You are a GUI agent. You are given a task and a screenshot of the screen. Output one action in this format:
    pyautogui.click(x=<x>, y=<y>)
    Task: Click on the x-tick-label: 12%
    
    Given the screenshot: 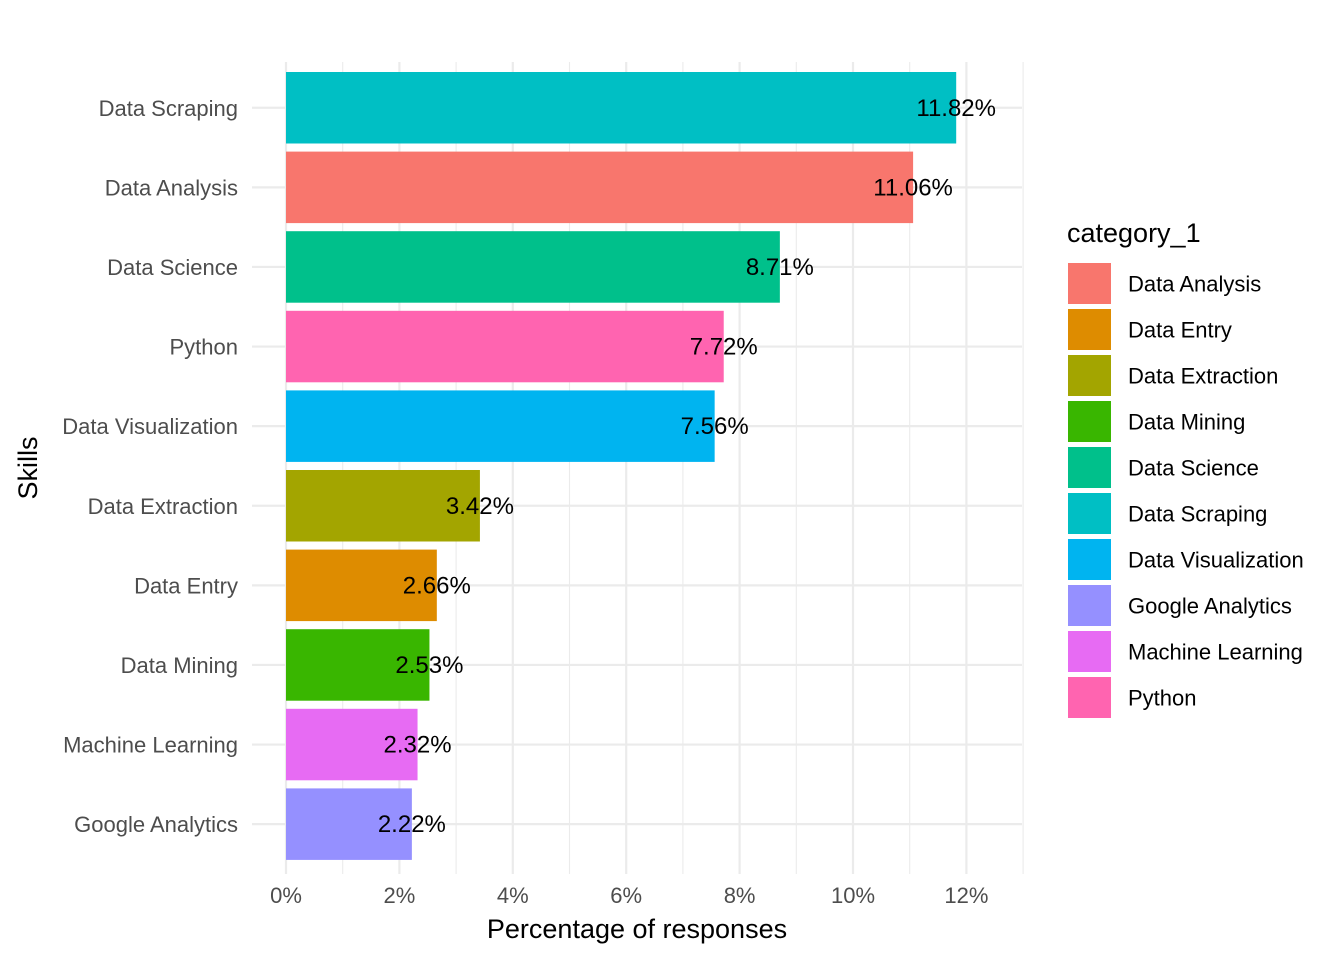 What is the action you would take?
    pyautogui.click(x=966, y=895)
    